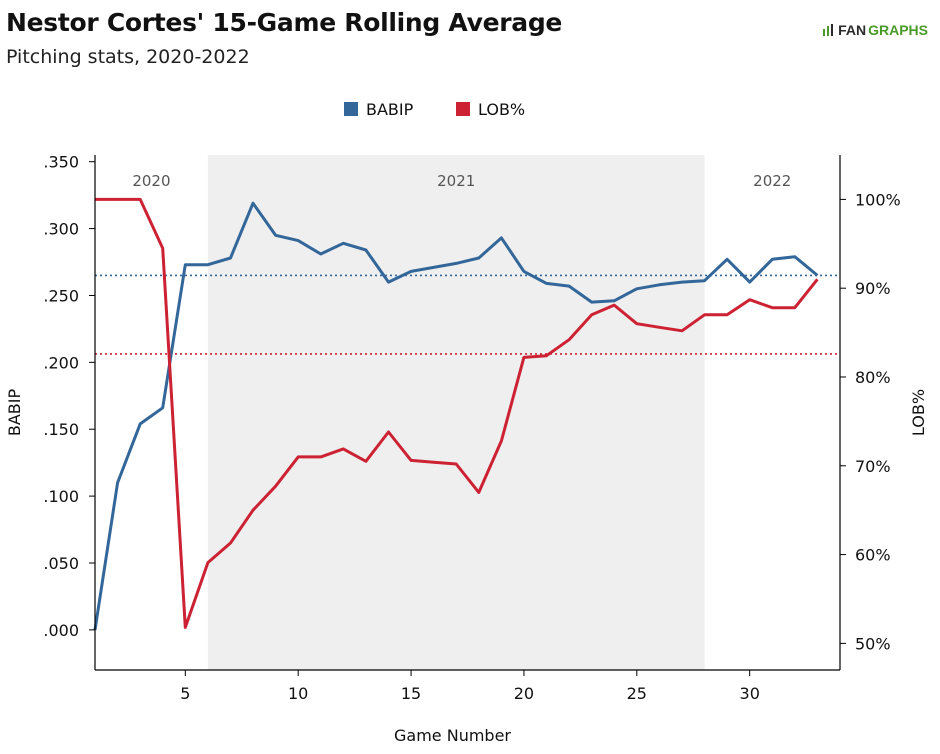  Describe the element at coordinates (898, 30) in the screenshot. I see `fangraphs-logo-text-graphs: GRAPHS` at that location.